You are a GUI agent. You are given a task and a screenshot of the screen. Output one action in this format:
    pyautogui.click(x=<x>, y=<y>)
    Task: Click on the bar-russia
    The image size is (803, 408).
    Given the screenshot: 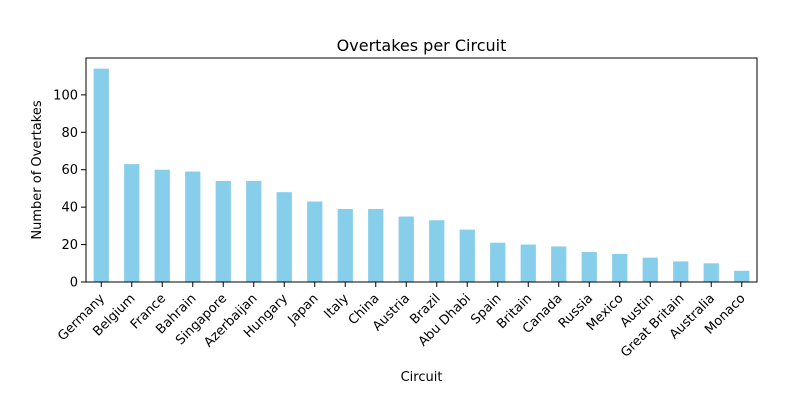 What is the action you would take?
    pyautogui.click(x=589, y=267)
    